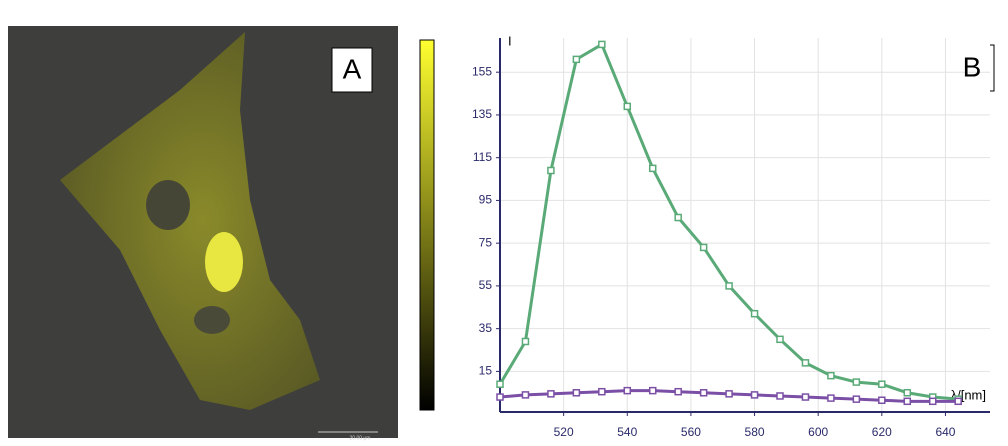 Image resolution: width=1008 pixels, height=446 pixels. I want to click on nucleus, so click(224, 262).